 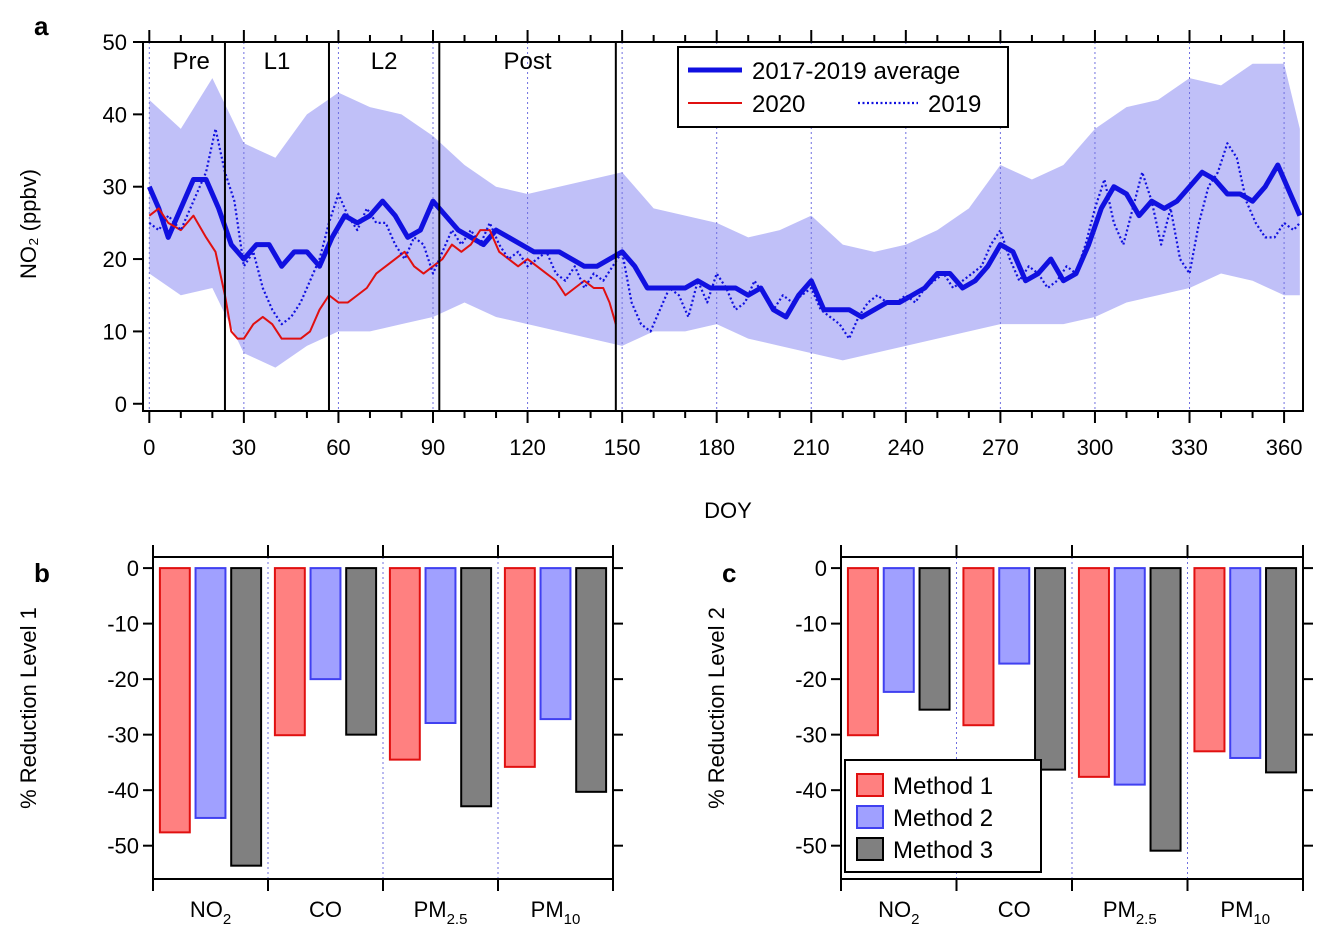 What do you see at coordinates (41, 26) in the screenshot?
I see `panel-label-a: a` at bounding box center [41, 26].